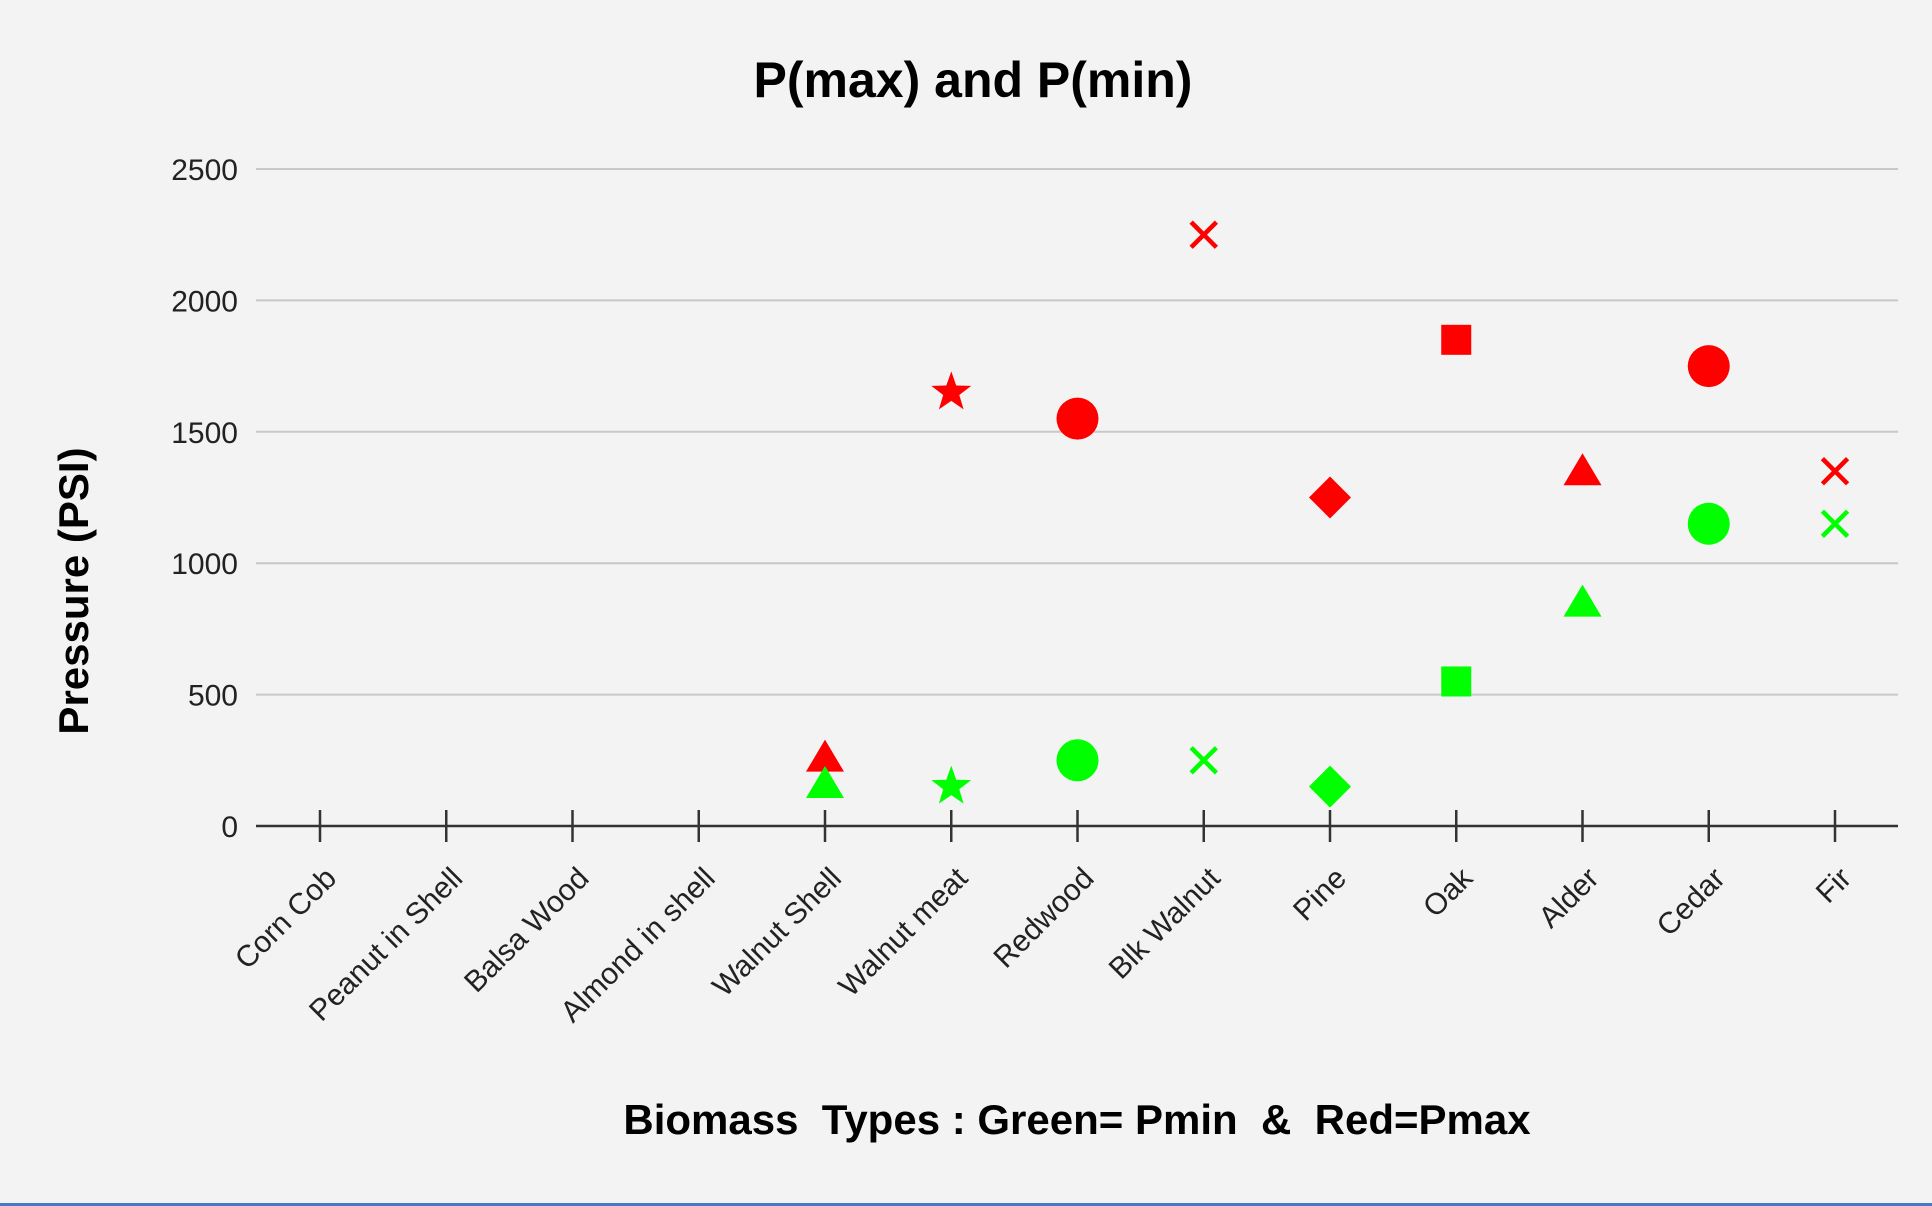 Image resolution: width=1932 pixels, height=1206 pixels. What do you see at coordinates (204, 170) in the screenshot?
I see `y-tick-label: 2500` at bounding box center [204, 170].